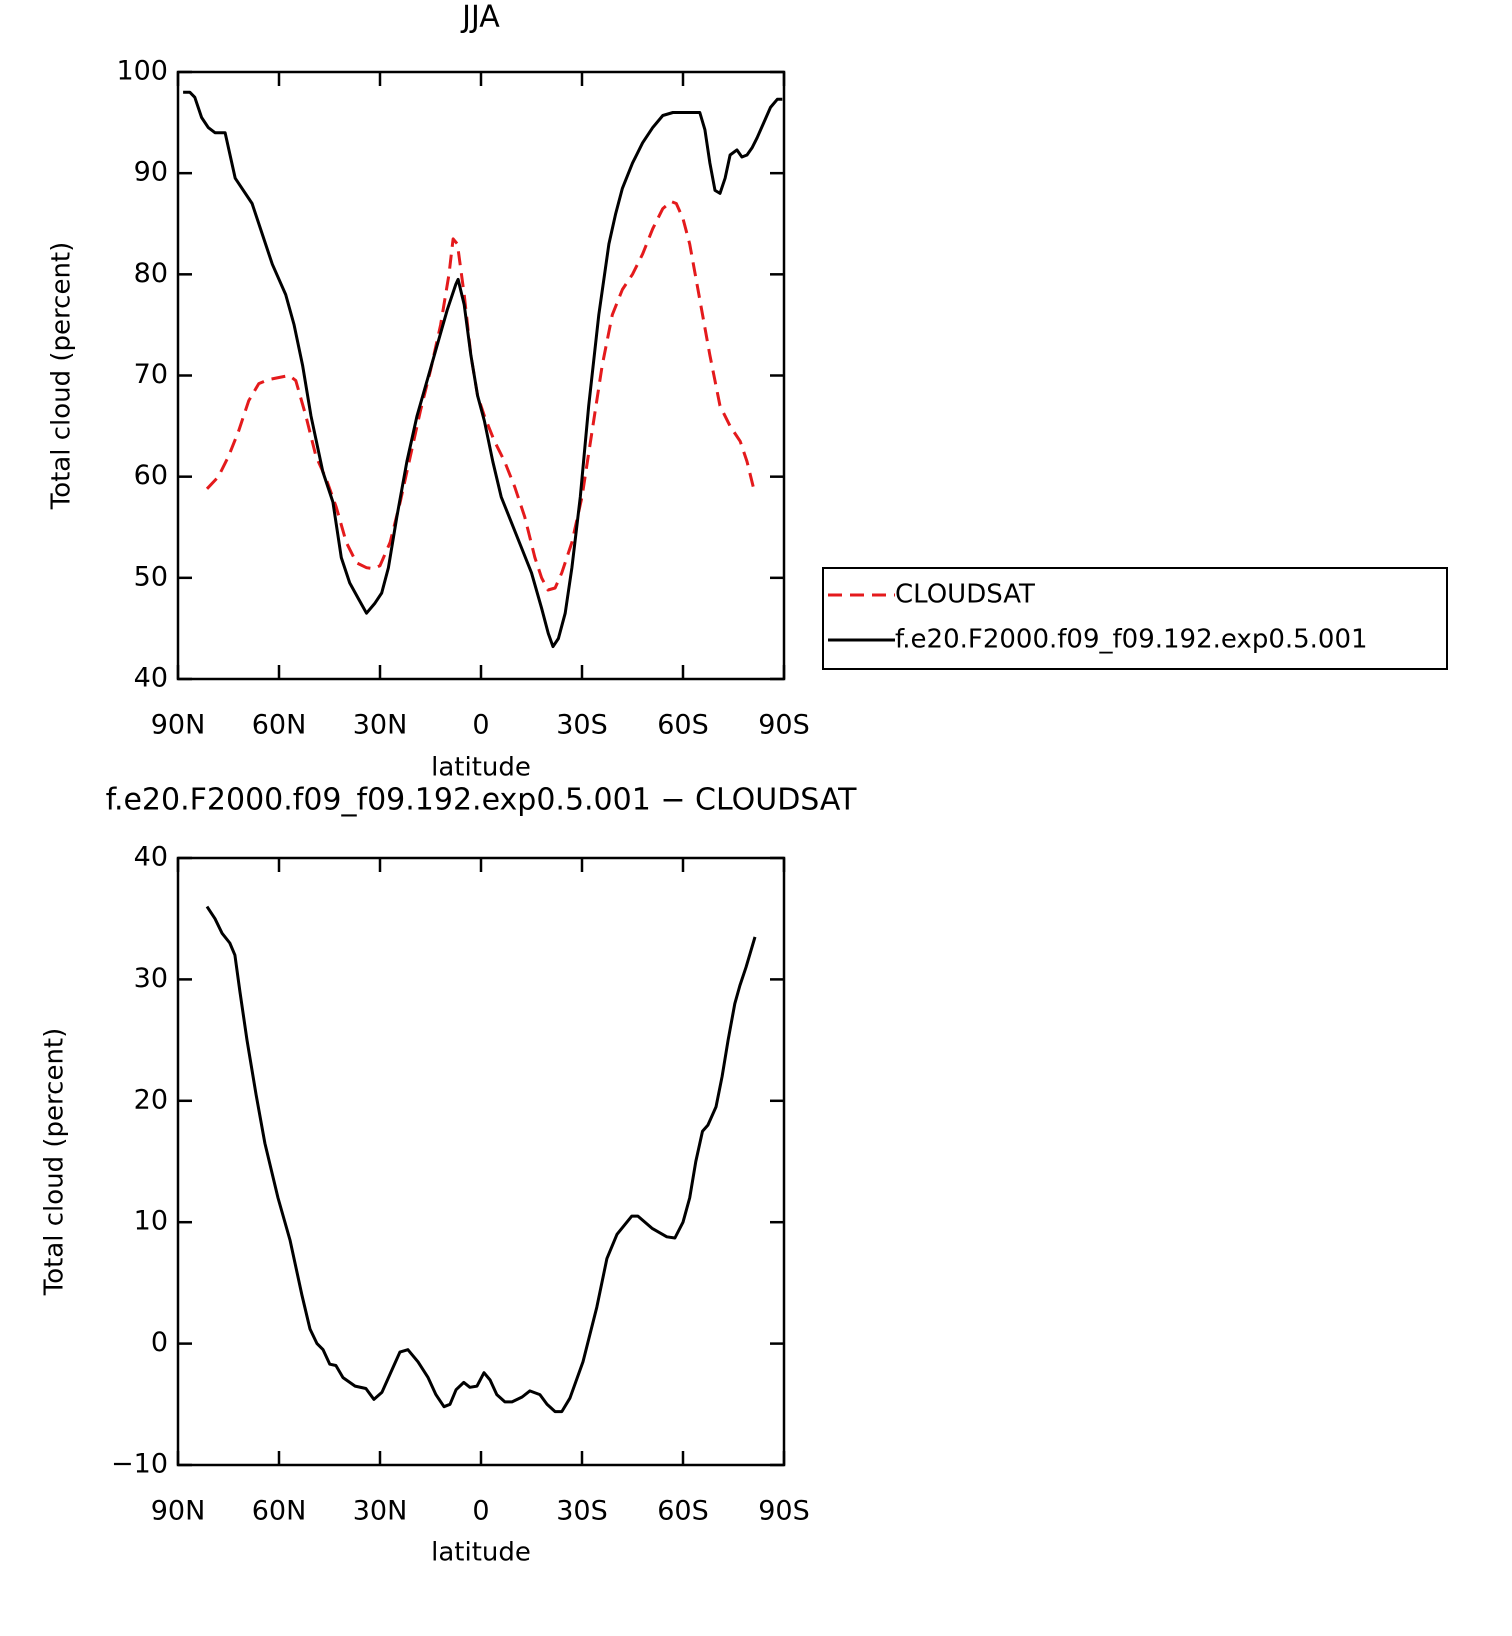 The image size is (1512, 1636). What do you see at coordinates (965, 595) in the screenshot?
I see `legend-label: CLOUDSAT` at bounding box center [965, 595].